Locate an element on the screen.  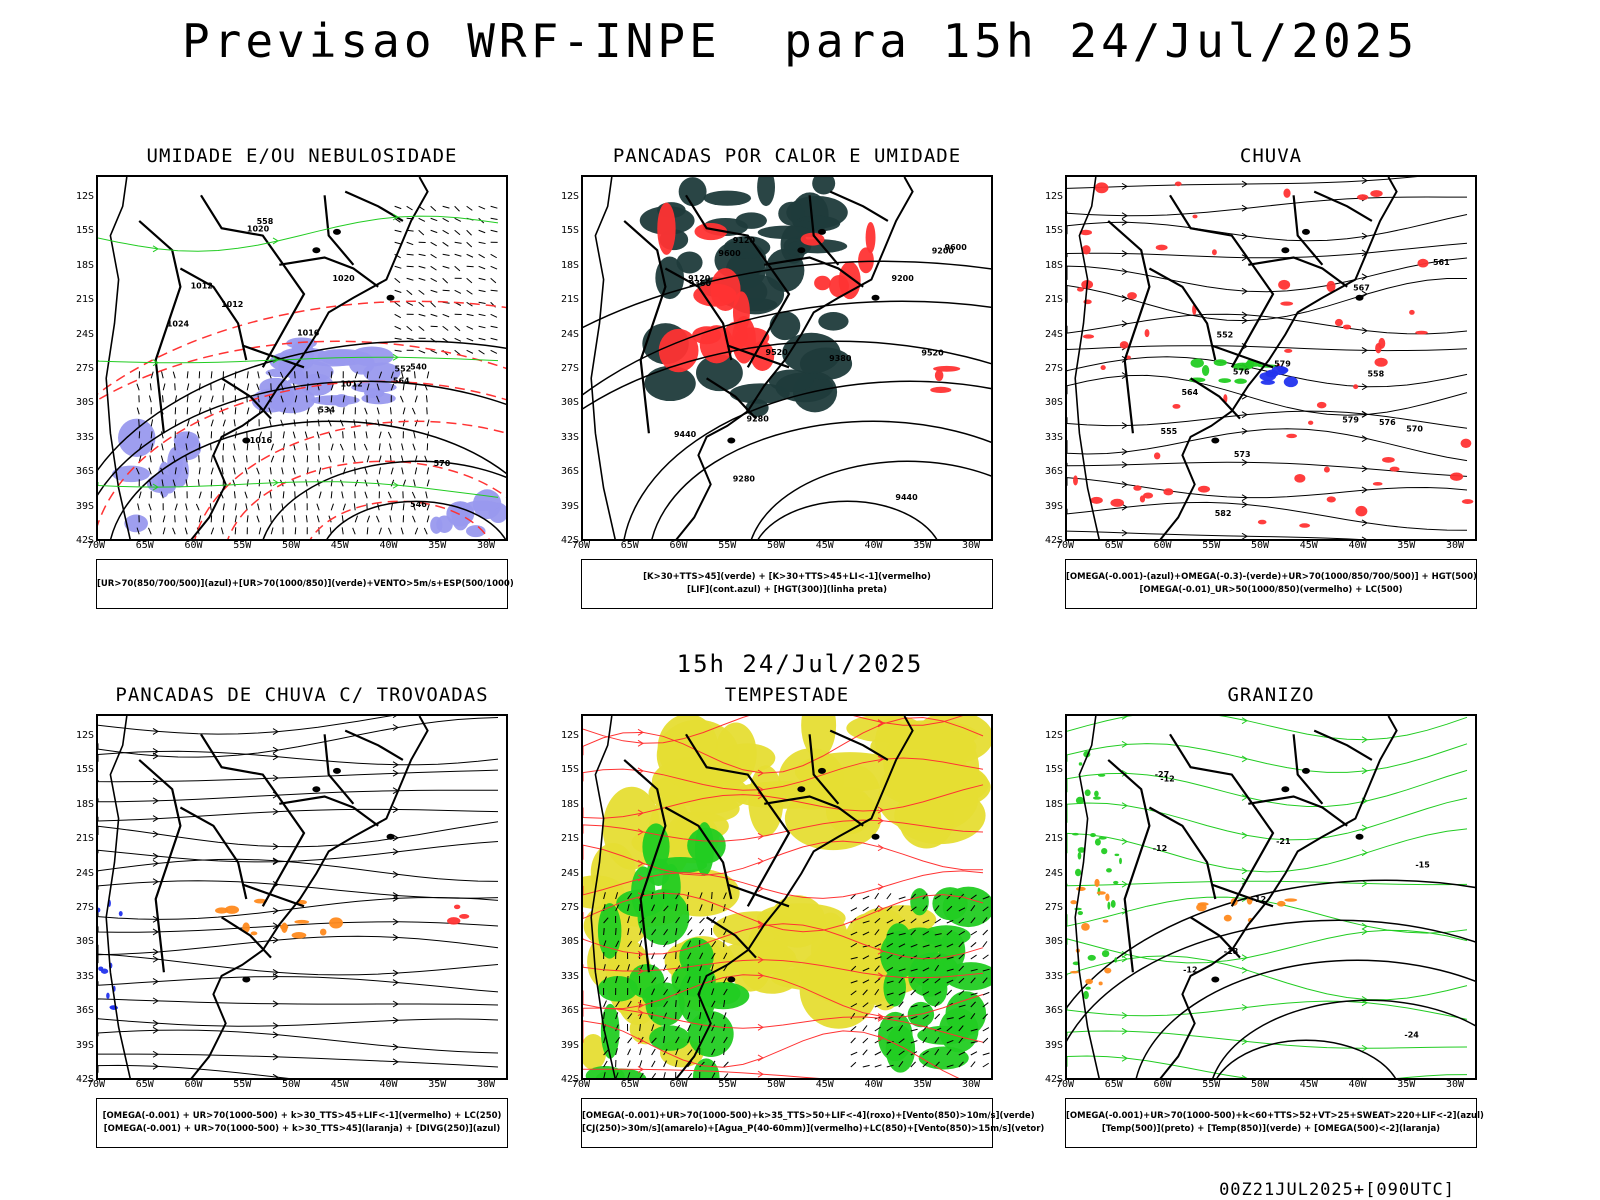
map-panel: -12 -12 -12 -15 -18 -21 -24 -27 -12 is located at coordinates (1271, 897).